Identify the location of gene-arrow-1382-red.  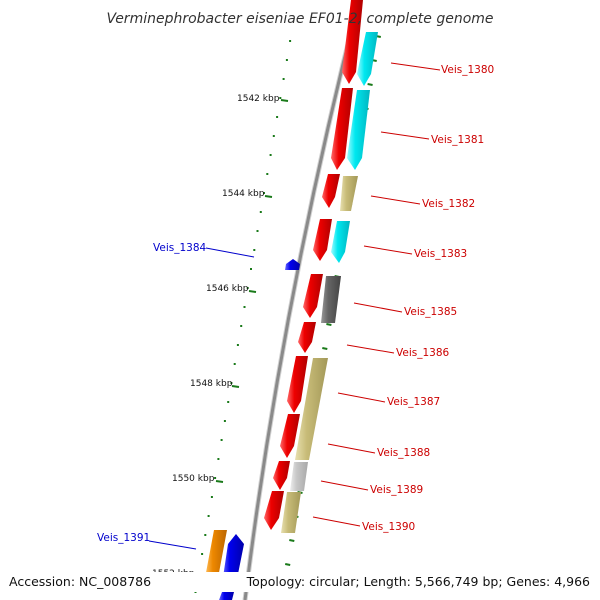
(331, 191).